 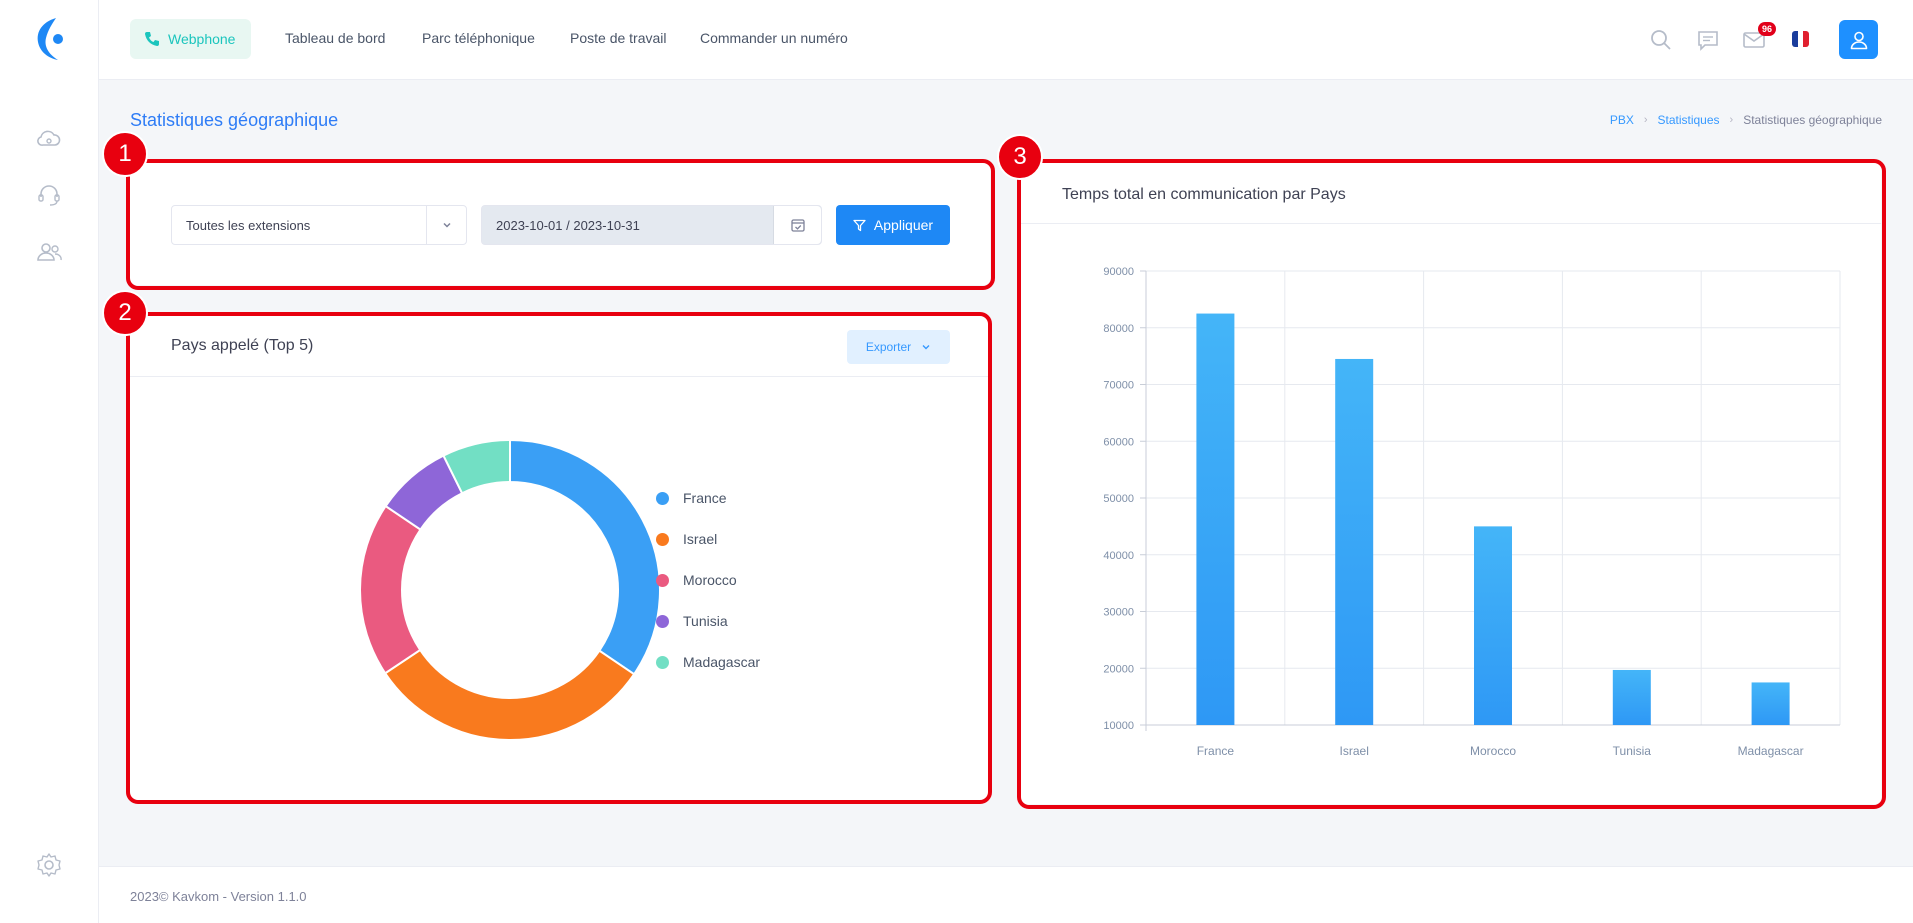 What do you see at coordinates (1767, 29) in the screenshot?
I see `mail-count-badge: 96` at bounding box center [1767, 29].